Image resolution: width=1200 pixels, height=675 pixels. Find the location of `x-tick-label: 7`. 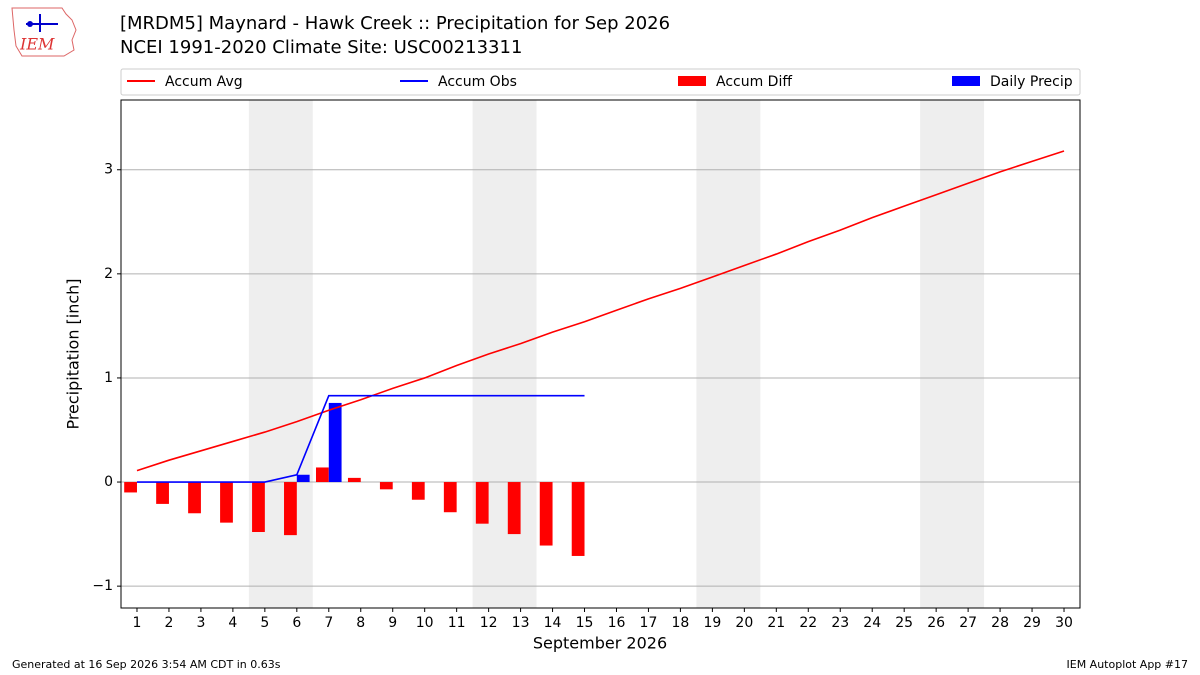

x-tick-label: 7 is located at coordinates (328, 623).